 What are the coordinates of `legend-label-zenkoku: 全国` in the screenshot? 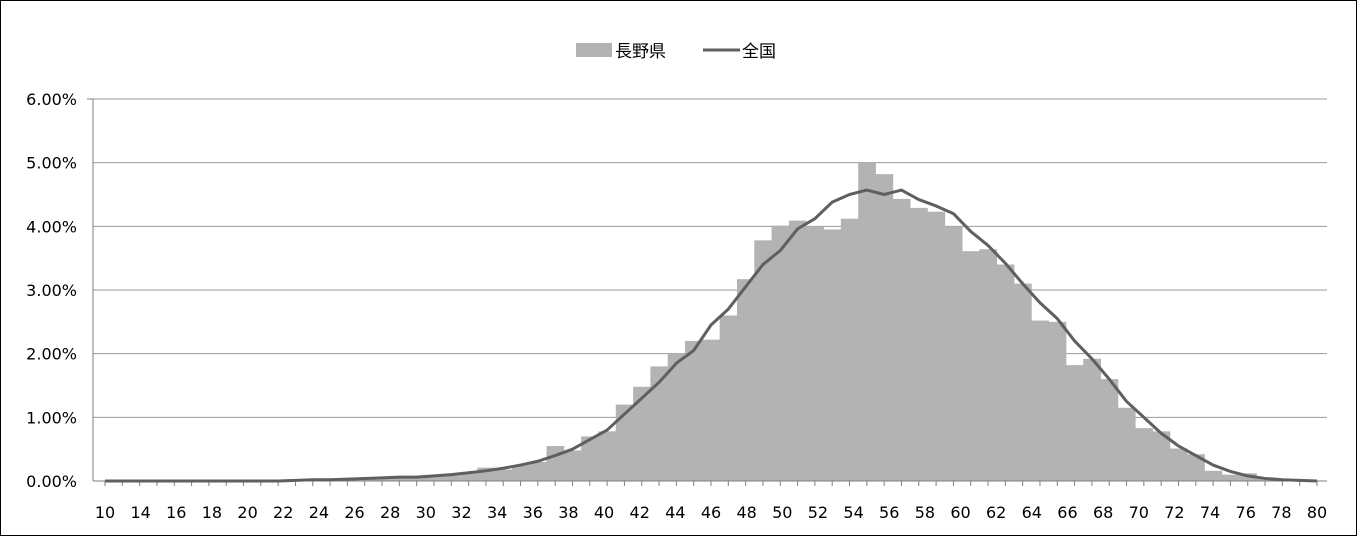 It's located at (759, 52).